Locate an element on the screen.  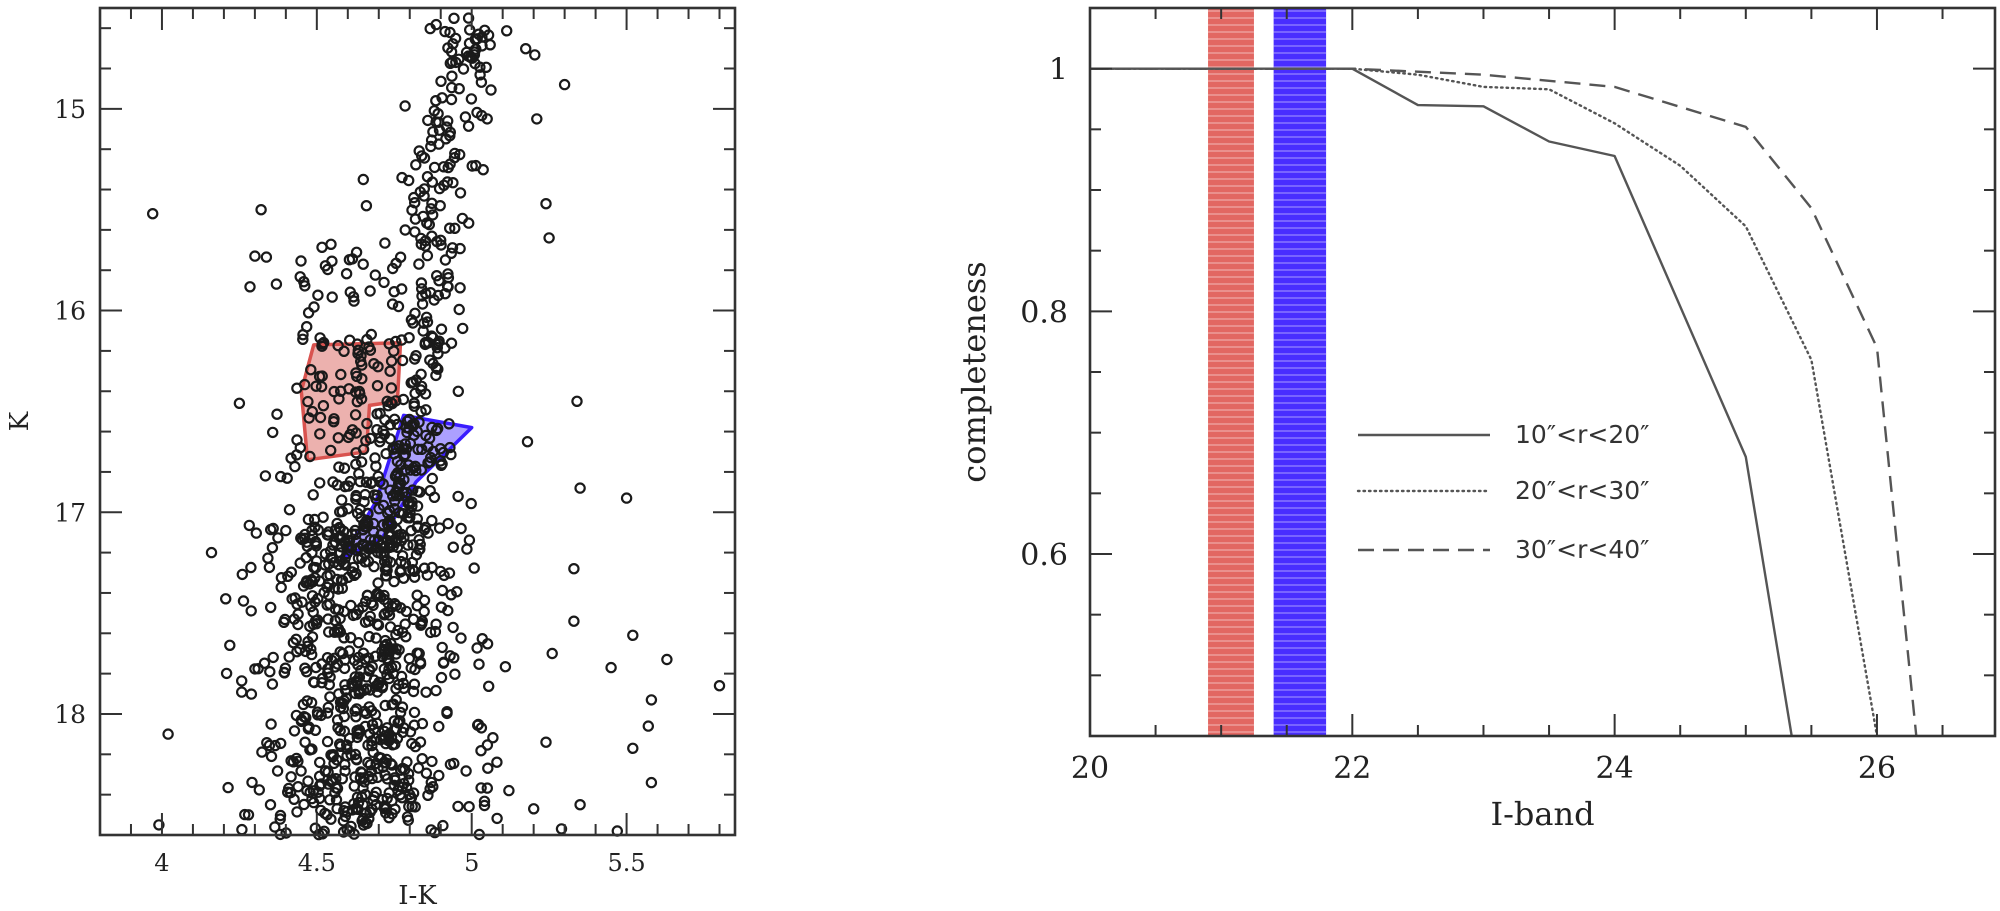
y-tick-label: 15 is located at coordinates (70, 109).